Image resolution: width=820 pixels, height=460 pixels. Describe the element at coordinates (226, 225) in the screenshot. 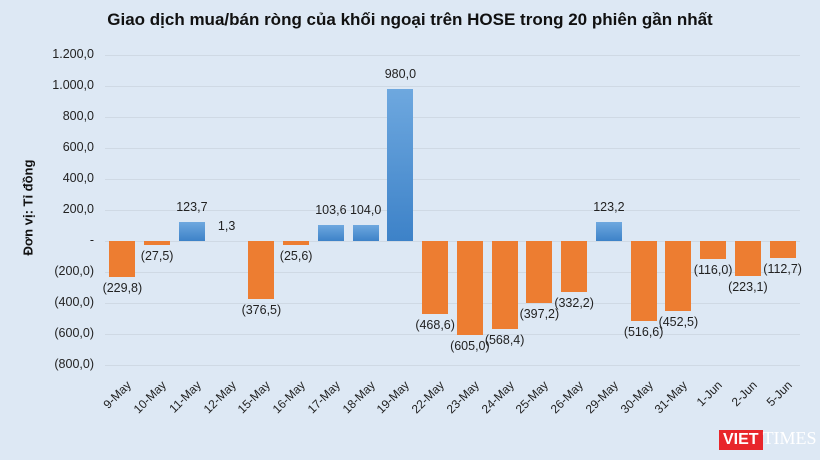

I see `data-label: 1,3` at that location.